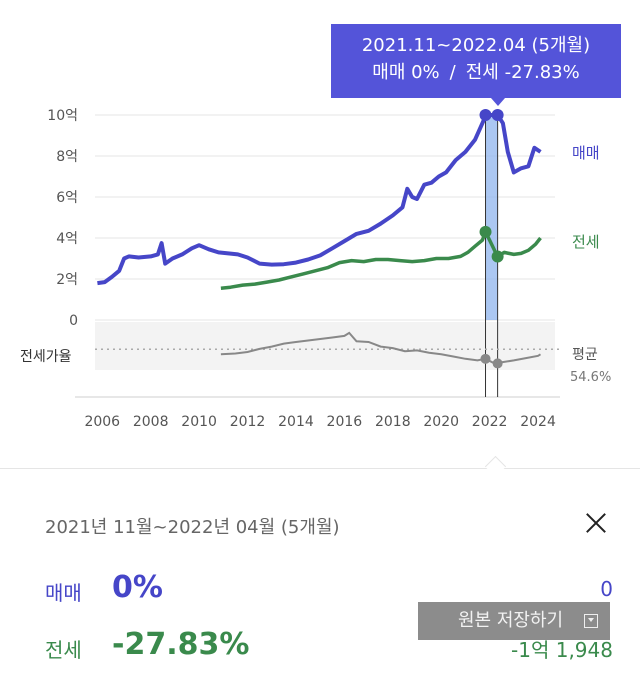 The width and height of the screenshot is (640, 676). I want to click on tooltip-period: 2021.11~2022.04 (5개월), so click(476, 45).